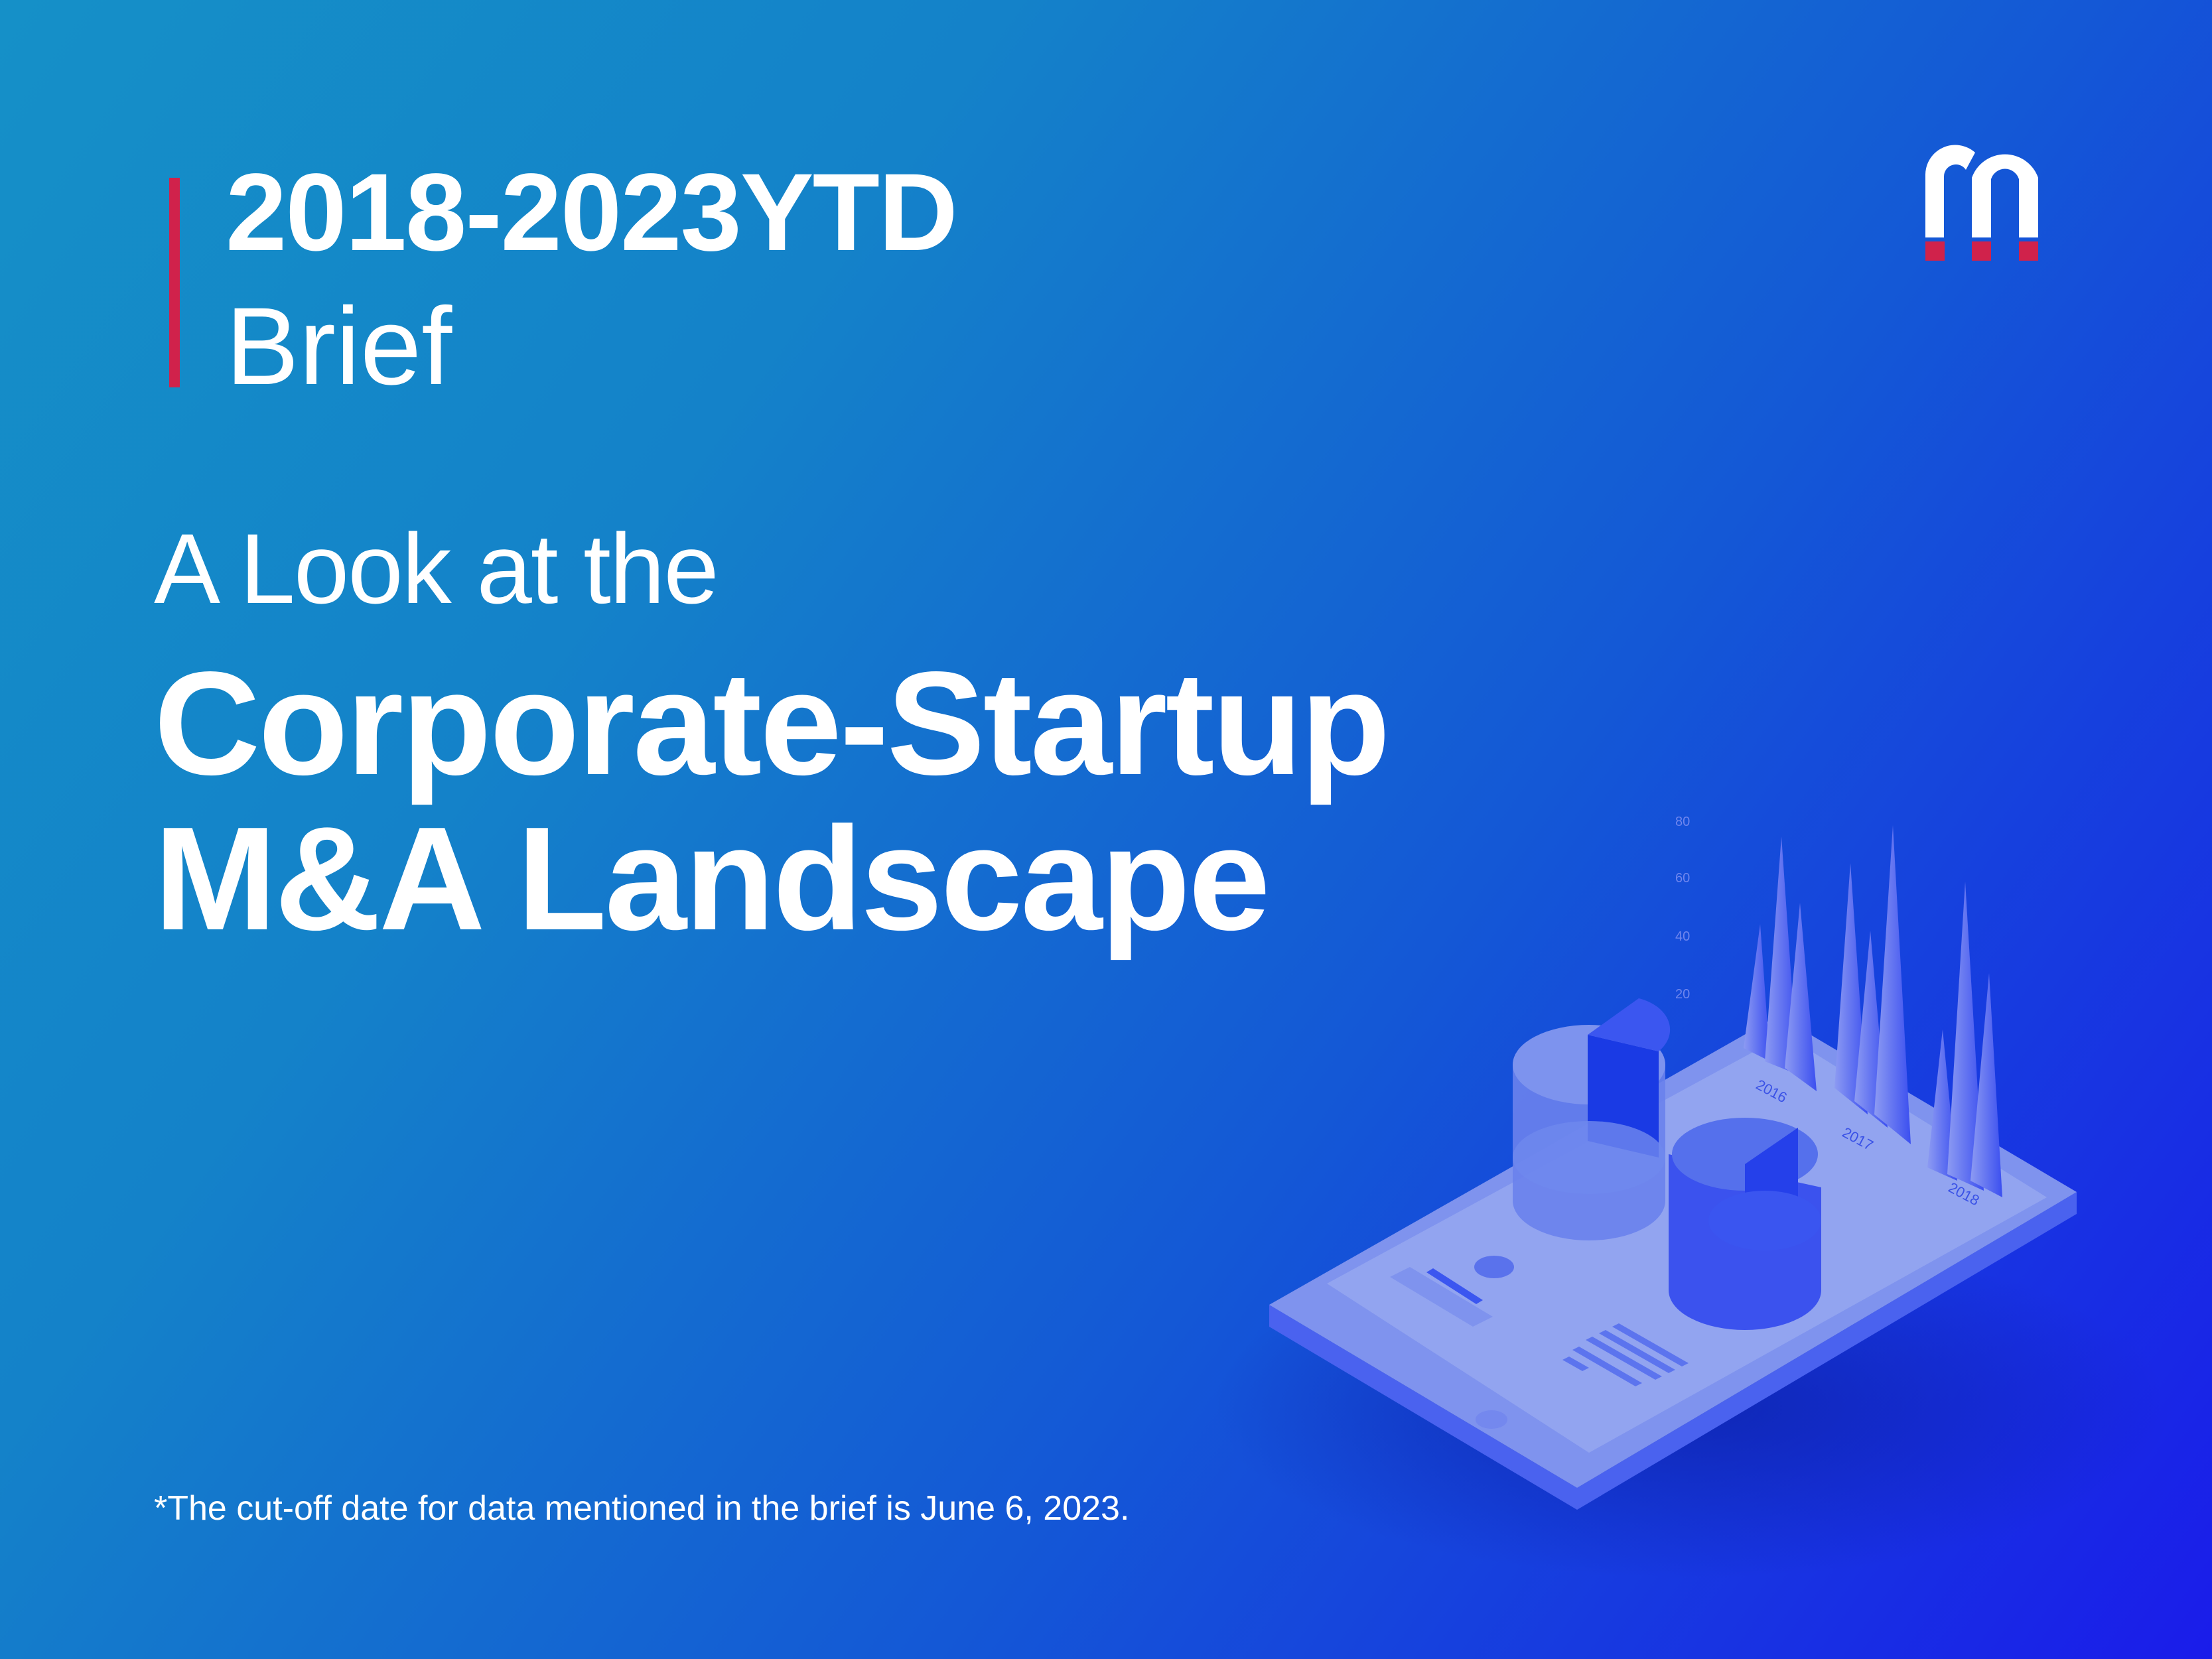 The image size is (2212, 1659). I want to click on tablet-edge, so click(1673, 1351).